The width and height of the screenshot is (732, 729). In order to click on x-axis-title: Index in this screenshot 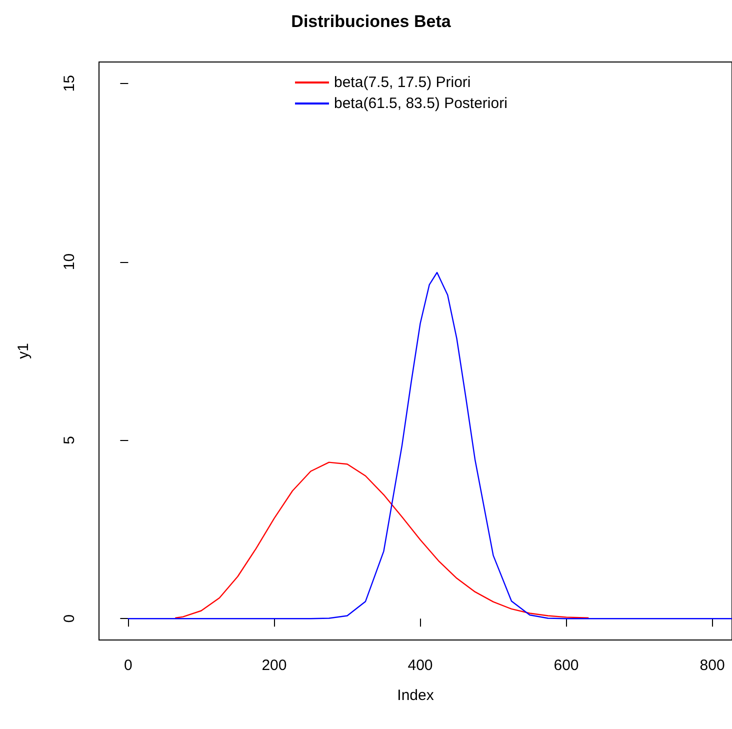, I will do `click(415, 695)`.